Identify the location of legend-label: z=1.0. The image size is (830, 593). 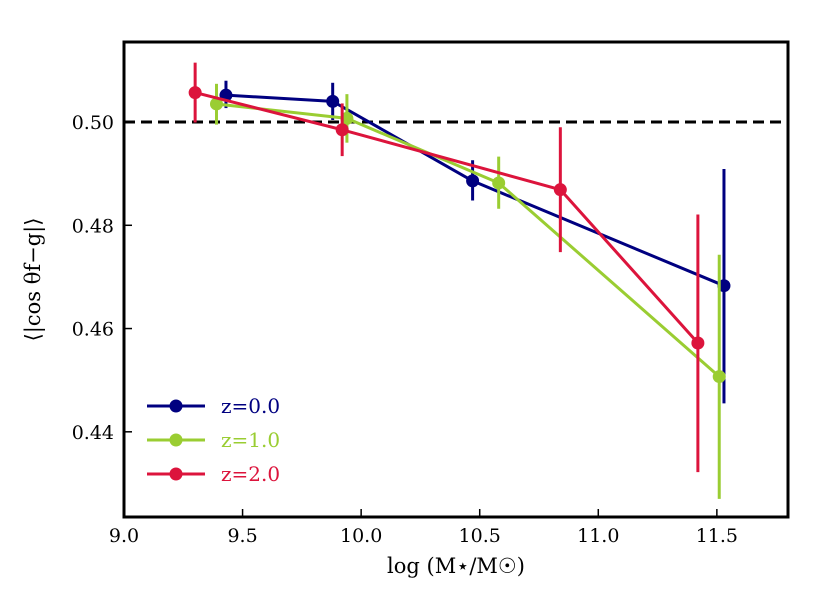
(250, 440).